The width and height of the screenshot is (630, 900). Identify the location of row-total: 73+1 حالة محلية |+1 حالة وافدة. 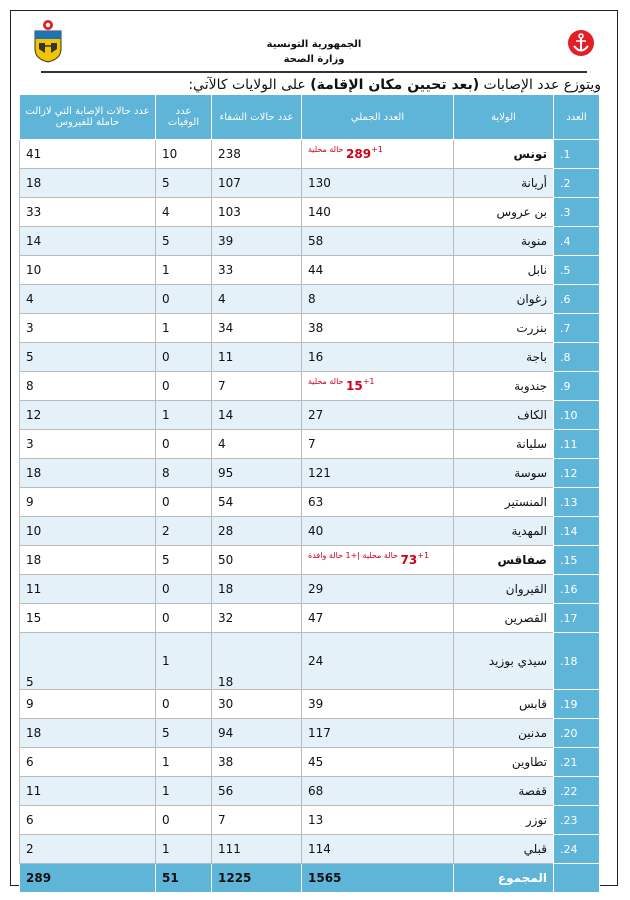
(377, 560).